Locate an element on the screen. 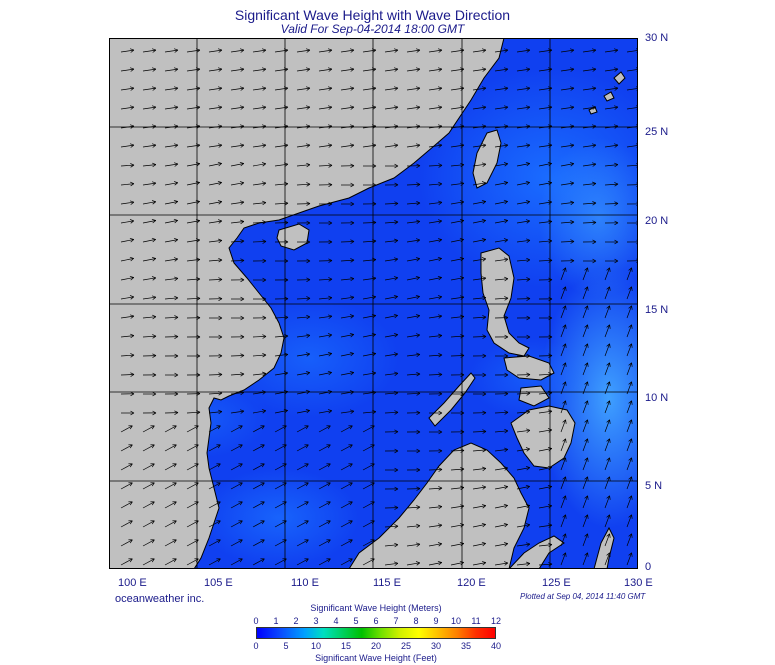  lon-label-115e: 115 E is located at coordinates (387, 583).